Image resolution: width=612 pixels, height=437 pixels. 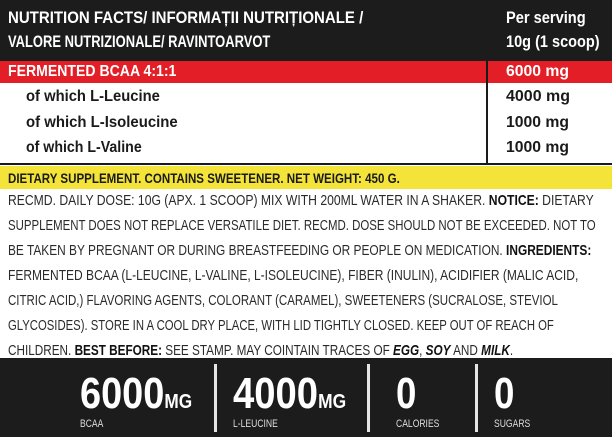 I want to click on text: DIETARY, so click(x=566, y=200).